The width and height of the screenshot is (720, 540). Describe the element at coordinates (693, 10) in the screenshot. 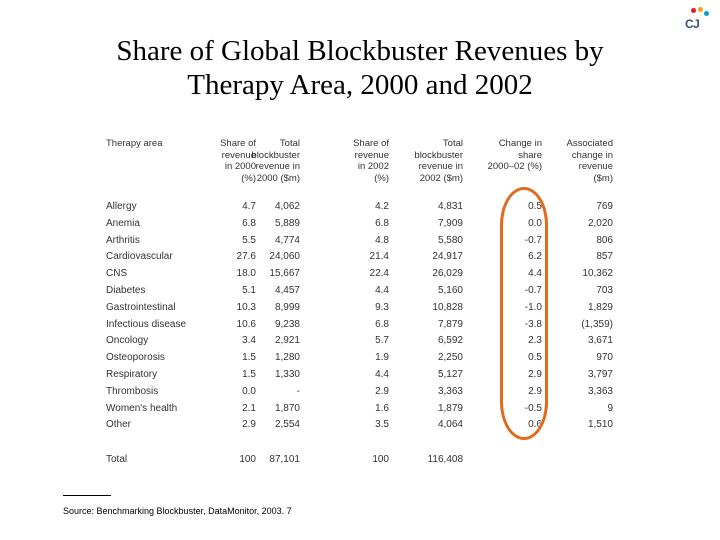

I see `logo-dot-red` at that location.